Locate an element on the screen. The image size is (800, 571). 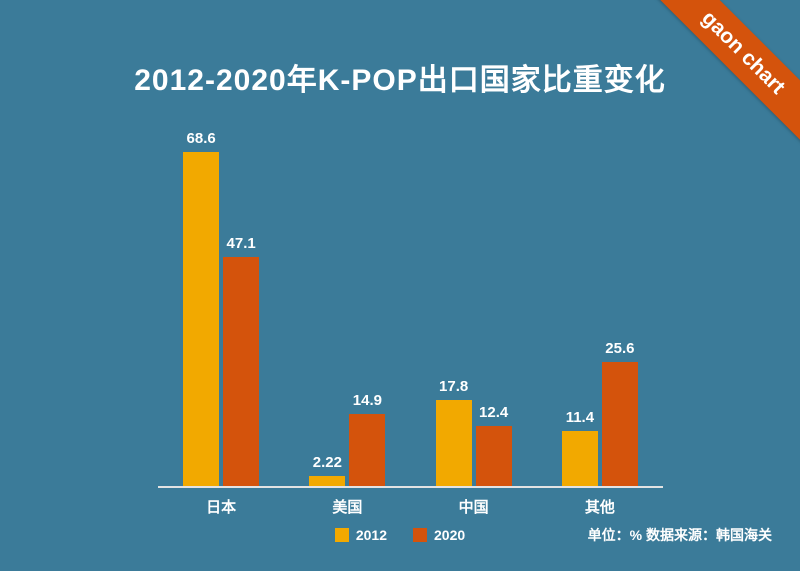
bar-wrap: 17.8 is located at coordinates (454, 432).